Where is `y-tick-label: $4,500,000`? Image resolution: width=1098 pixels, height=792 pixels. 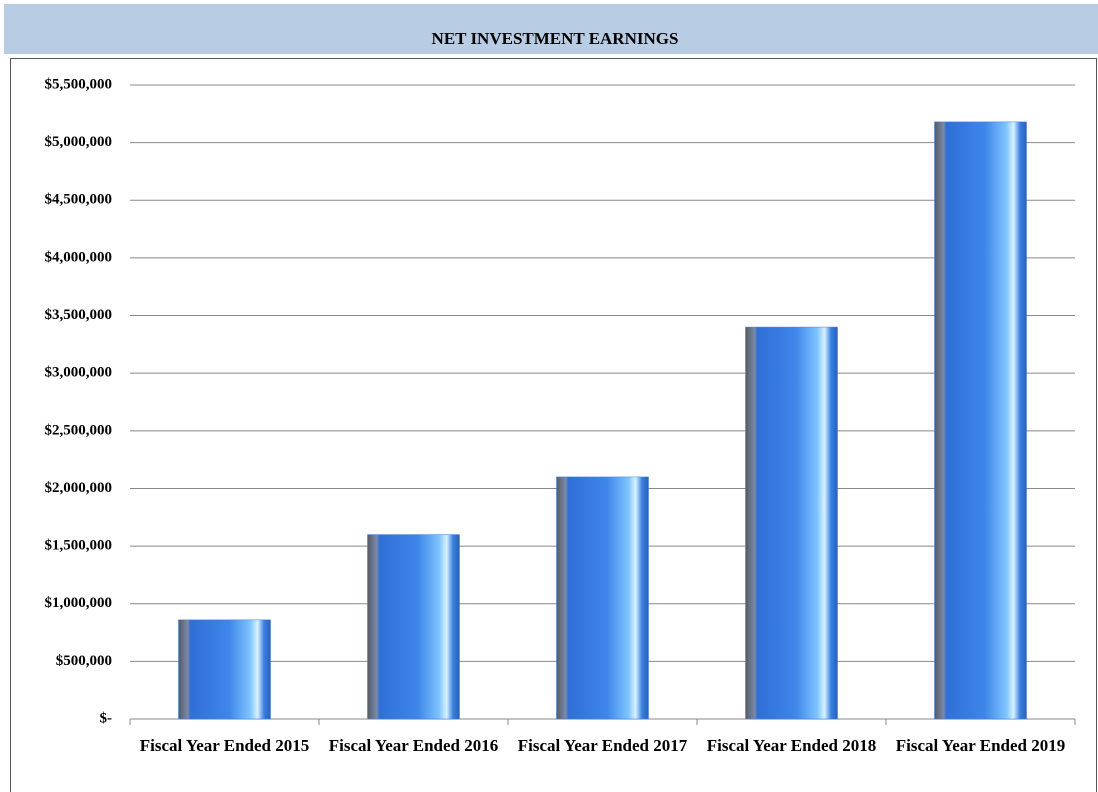 y-tick-label: $4,500,000 is located at coordinates (79, 200).